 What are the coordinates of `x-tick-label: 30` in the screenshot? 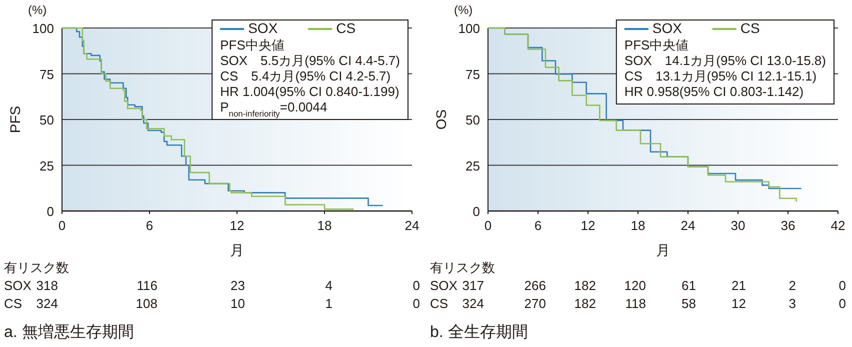 It's located at (738, 225).